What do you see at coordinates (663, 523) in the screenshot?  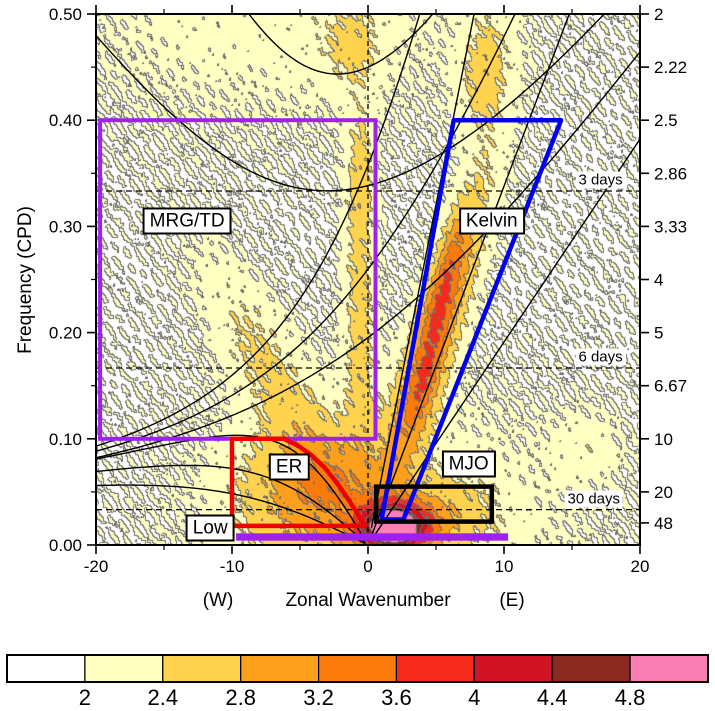 I see `right-tick-label: 48` at bounding box center [663, 523].